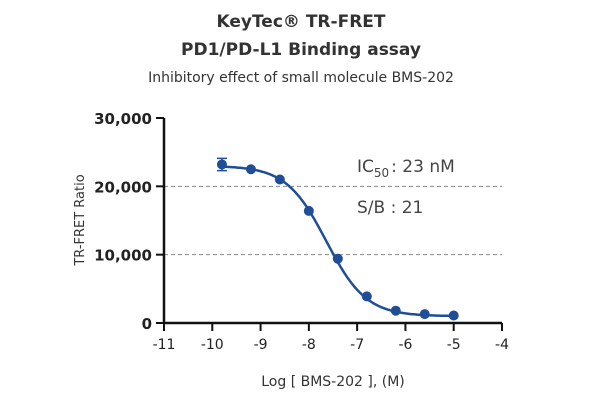 This screenshot has height=403, width=602. What do you see at coordinates (164, 345) in the screenshot?
I see `x-tick-label: -11` at bounding box center [164, 345].